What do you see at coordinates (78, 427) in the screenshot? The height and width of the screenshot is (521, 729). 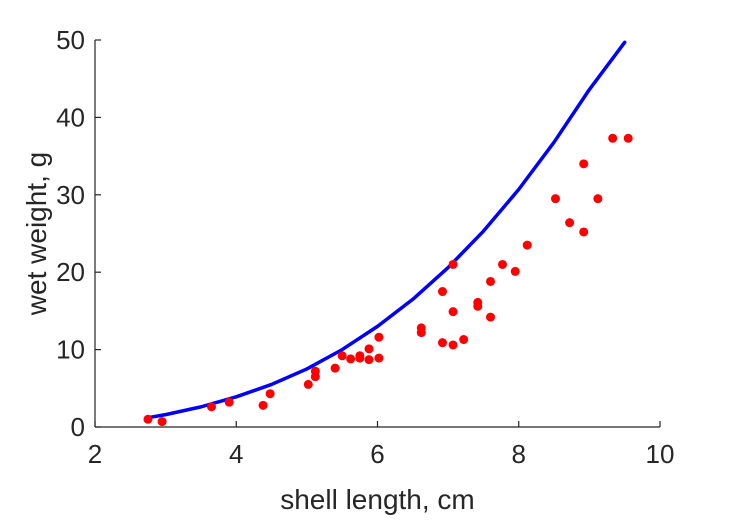 I see `y-tick-label: 0` at bounding box center [78, 427].